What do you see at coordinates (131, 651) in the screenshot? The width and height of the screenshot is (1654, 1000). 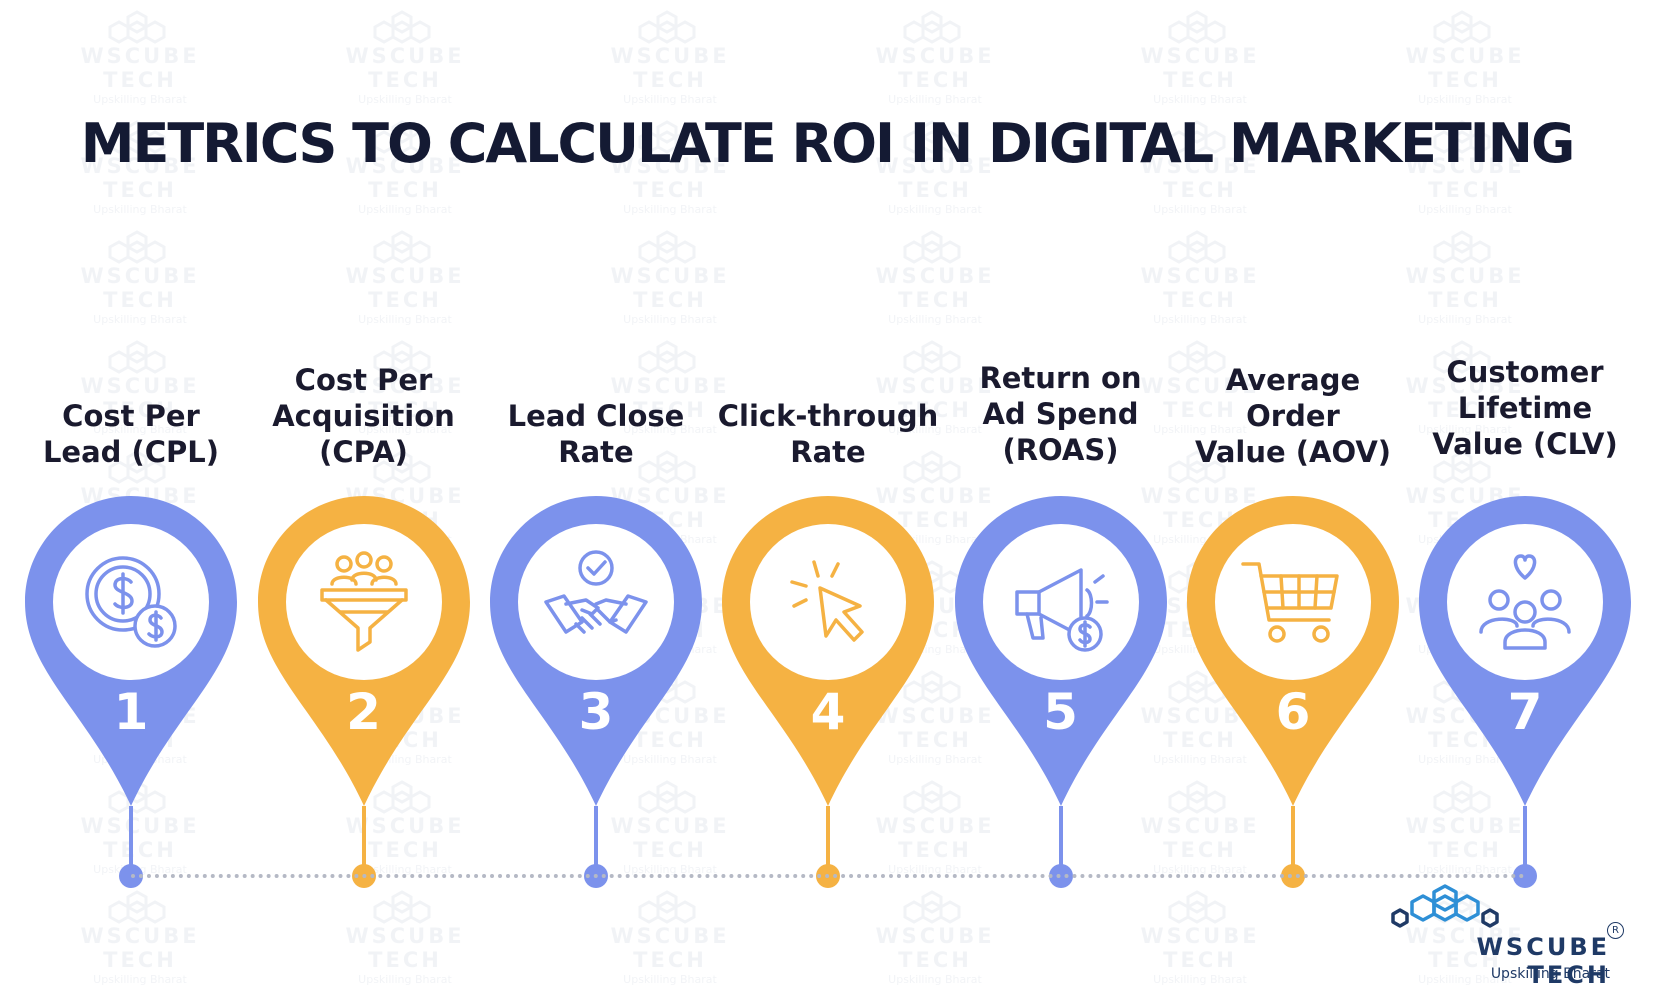 I see `map-pin-1: 1` at bounding box center [131, 651].